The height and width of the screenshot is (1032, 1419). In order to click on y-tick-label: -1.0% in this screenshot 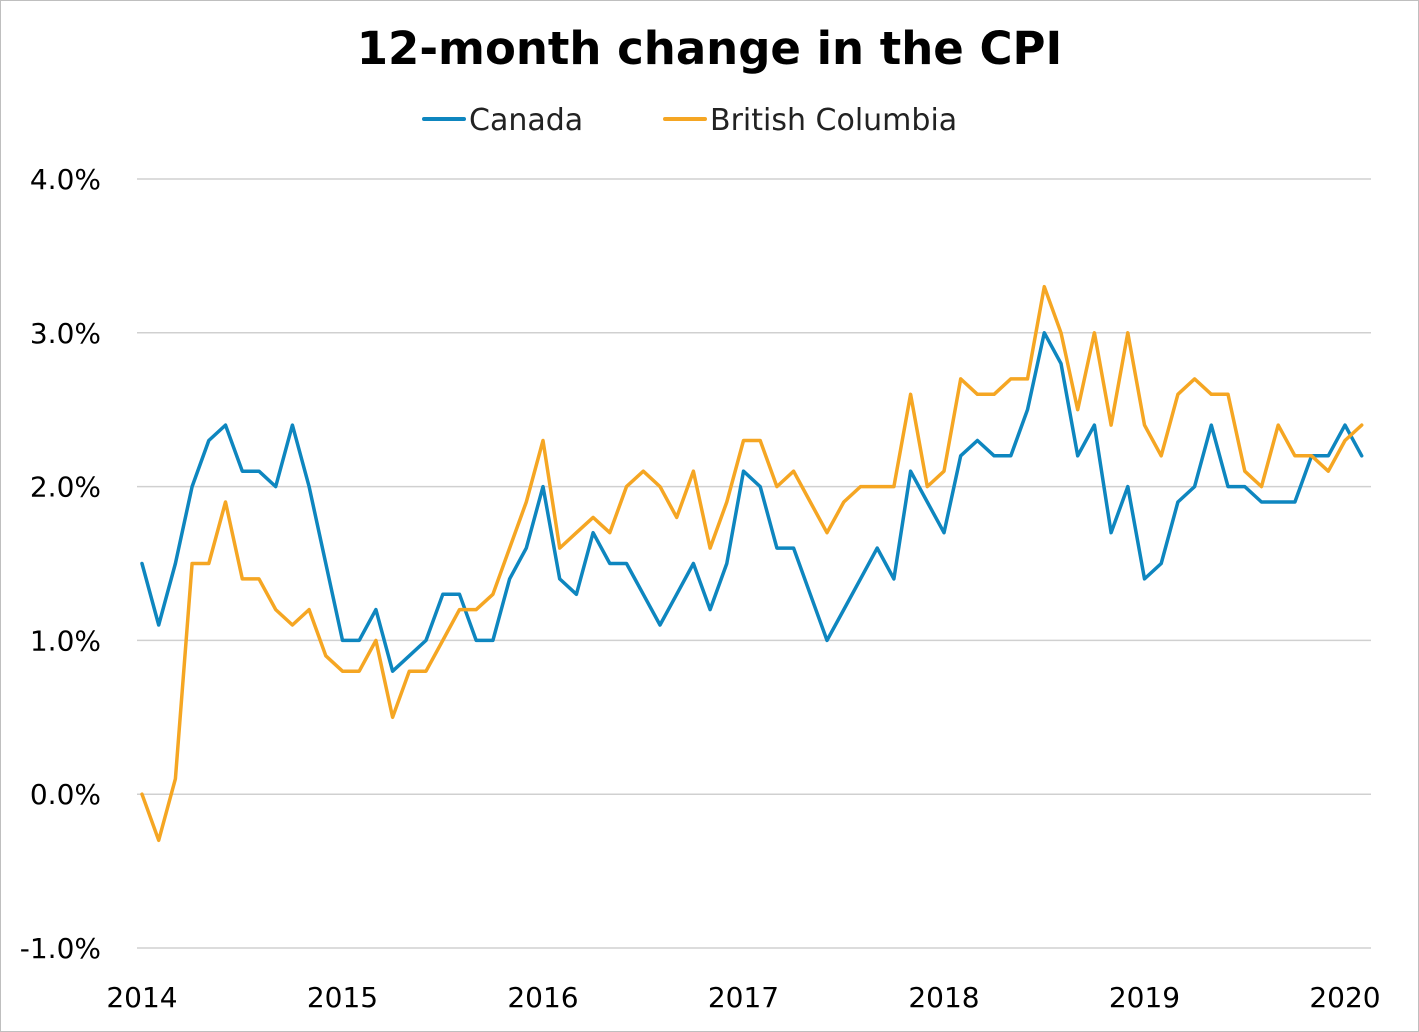, I will do `click(60, 948)`.